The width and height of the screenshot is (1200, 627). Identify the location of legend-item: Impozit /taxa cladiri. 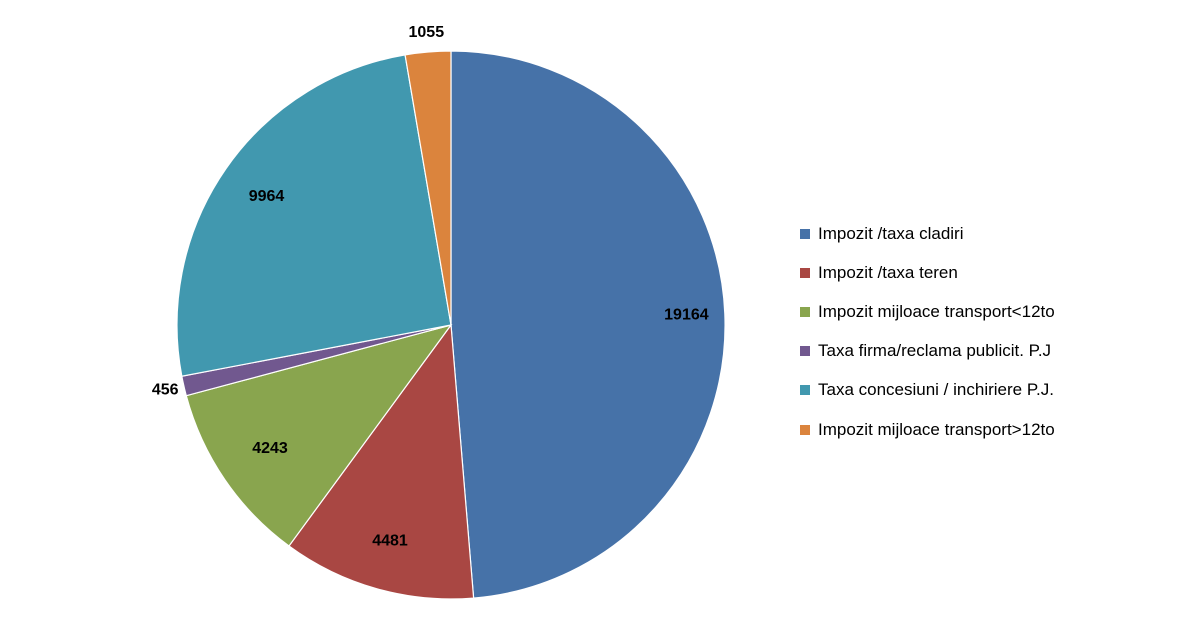
(927, 233).